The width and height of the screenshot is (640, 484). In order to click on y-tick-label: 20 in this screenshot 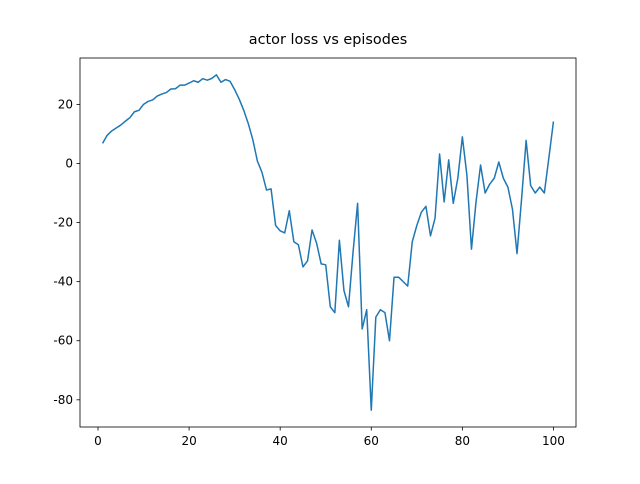, I will do `click(65, 104)`.